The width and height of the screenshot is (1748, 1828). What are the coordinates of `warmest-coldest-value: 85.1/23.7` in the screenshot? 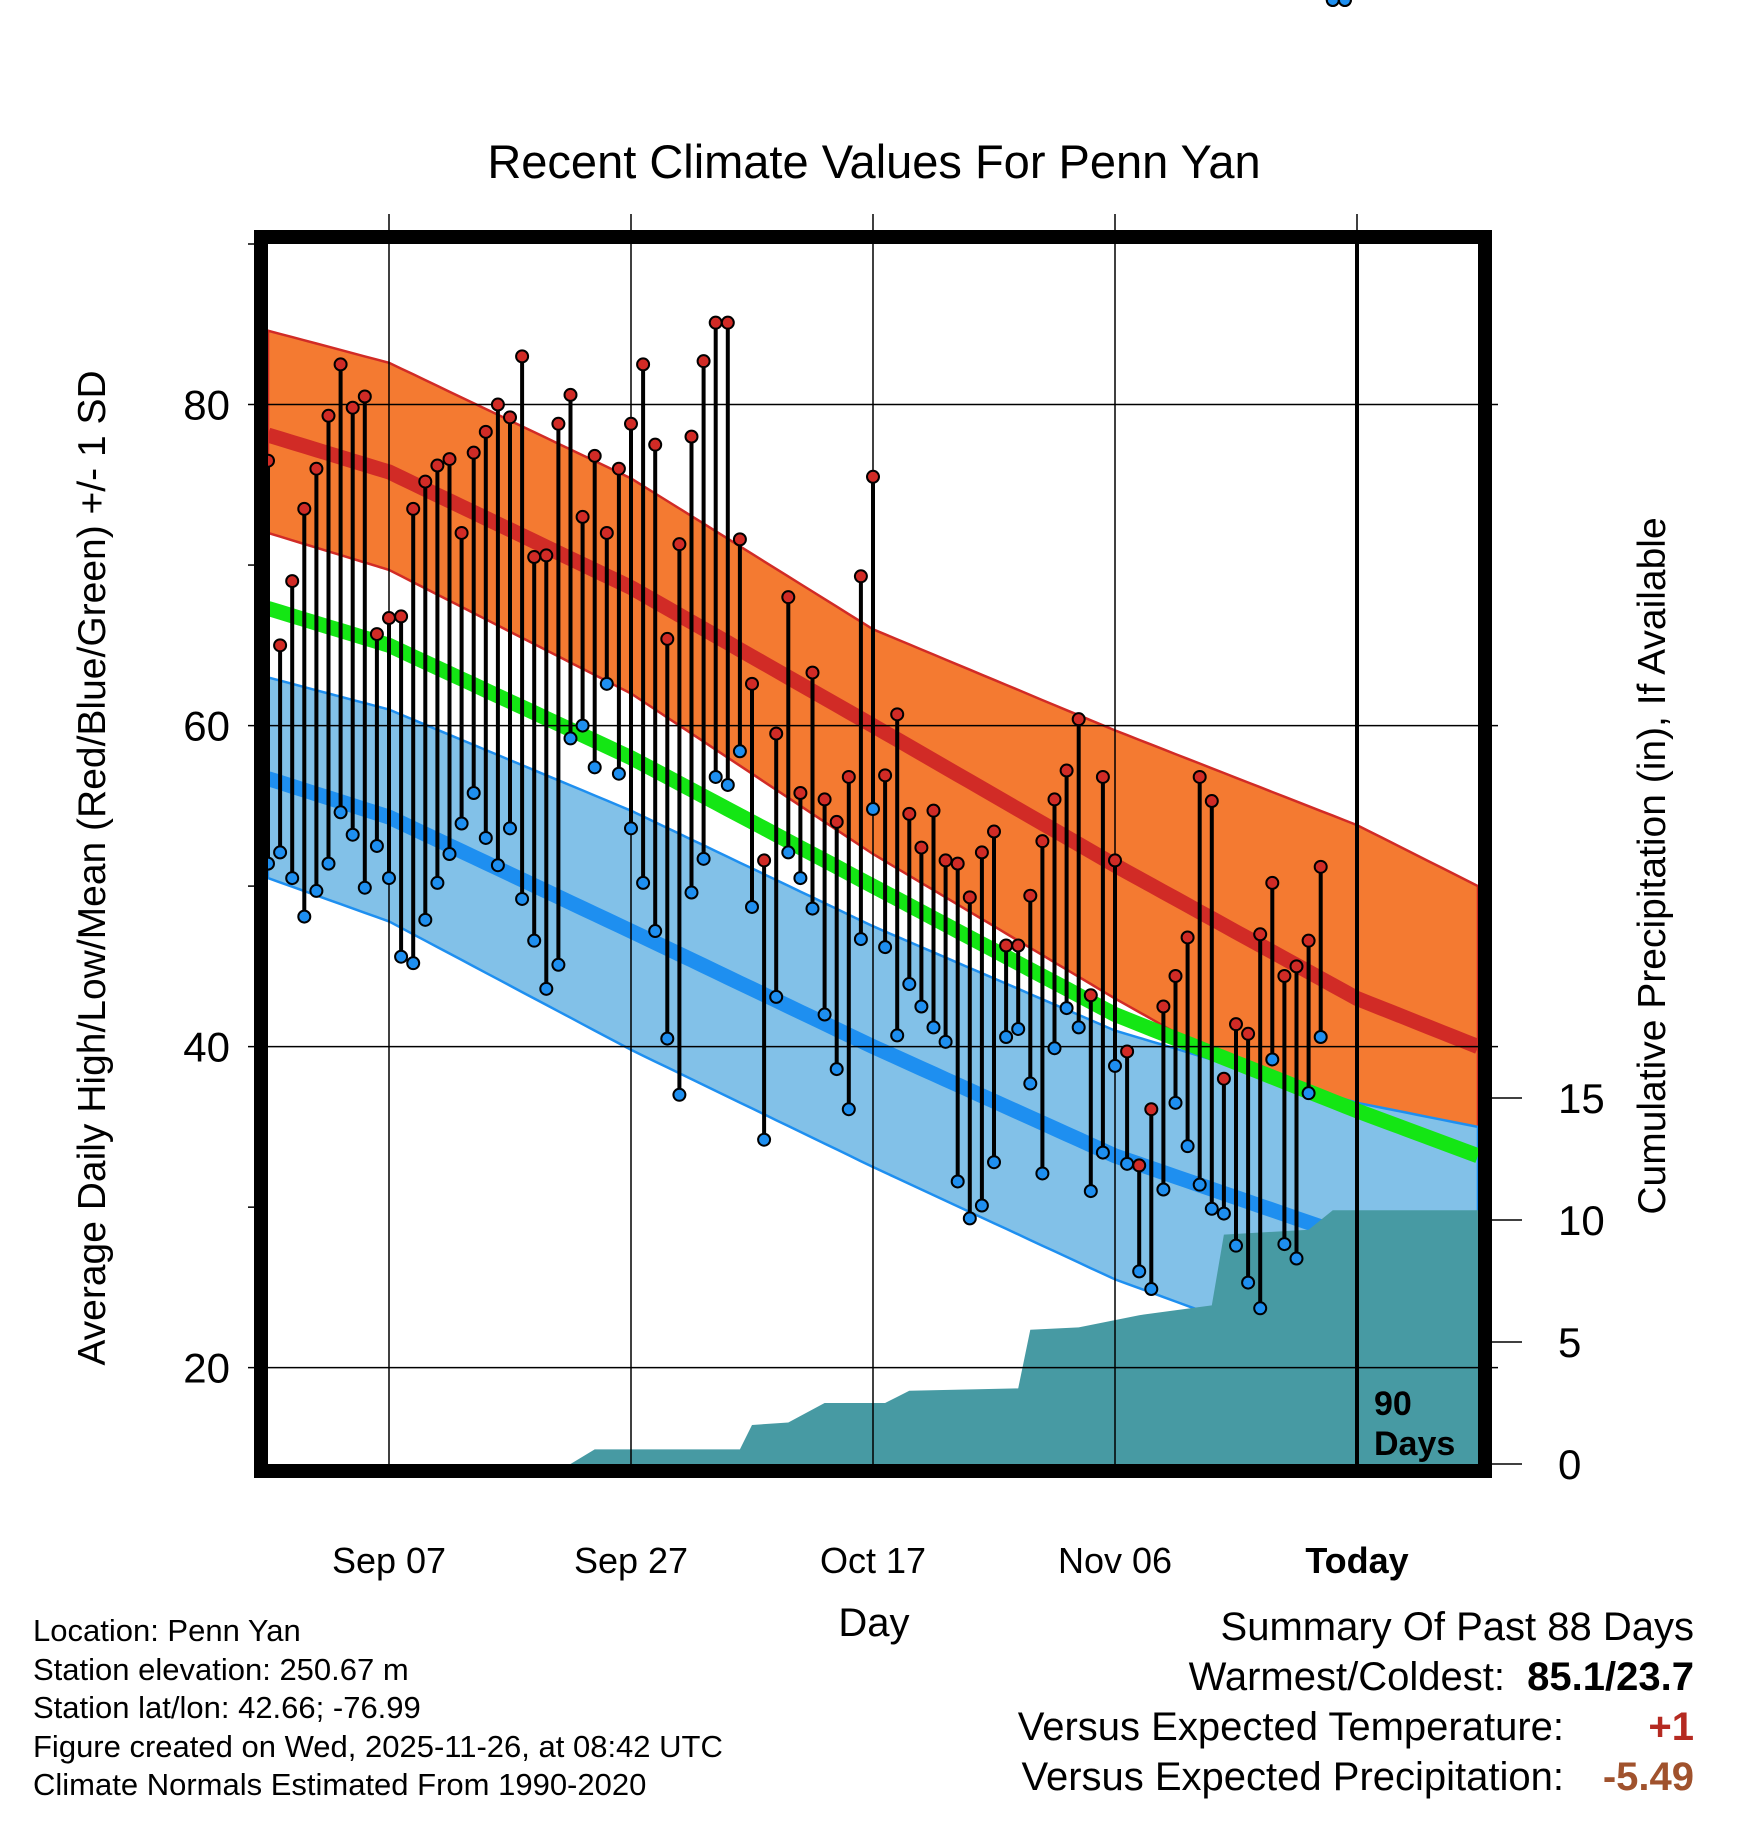 It's located at (1610, 1677).